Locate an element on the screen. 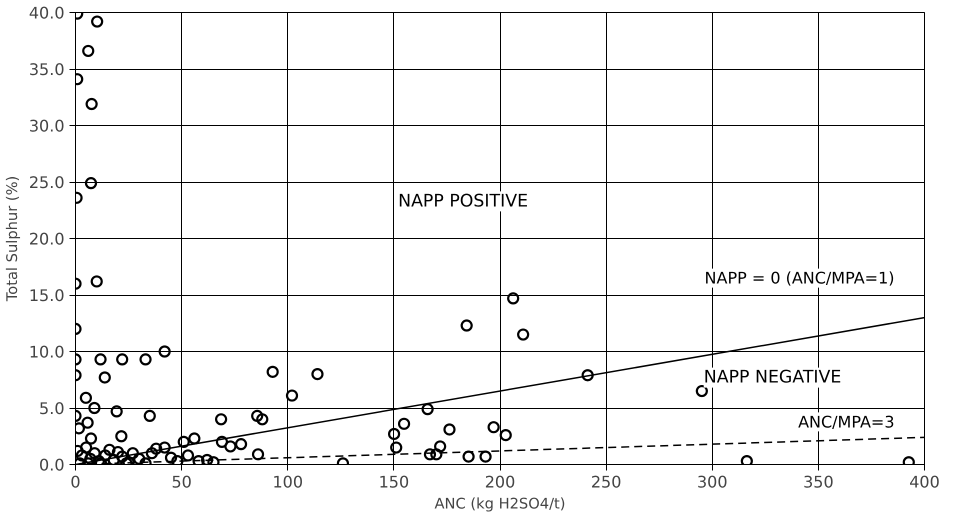 The image size is (954, 520). y-tick-label: 30.0 is located at coordinates (46, 126).